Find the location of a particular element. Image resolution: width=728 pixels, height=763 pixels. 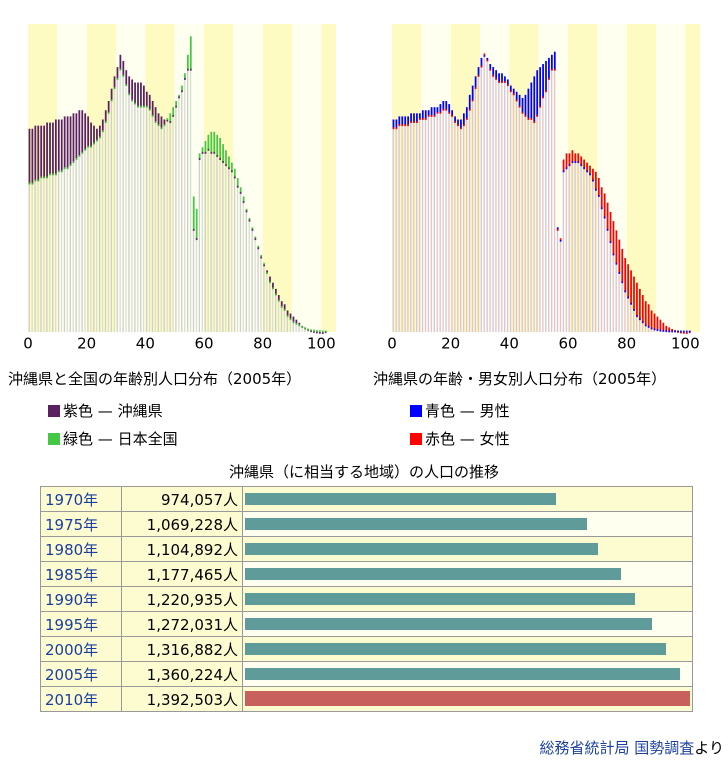

population-value: 974,057人 is located at coordinates (182, 499).